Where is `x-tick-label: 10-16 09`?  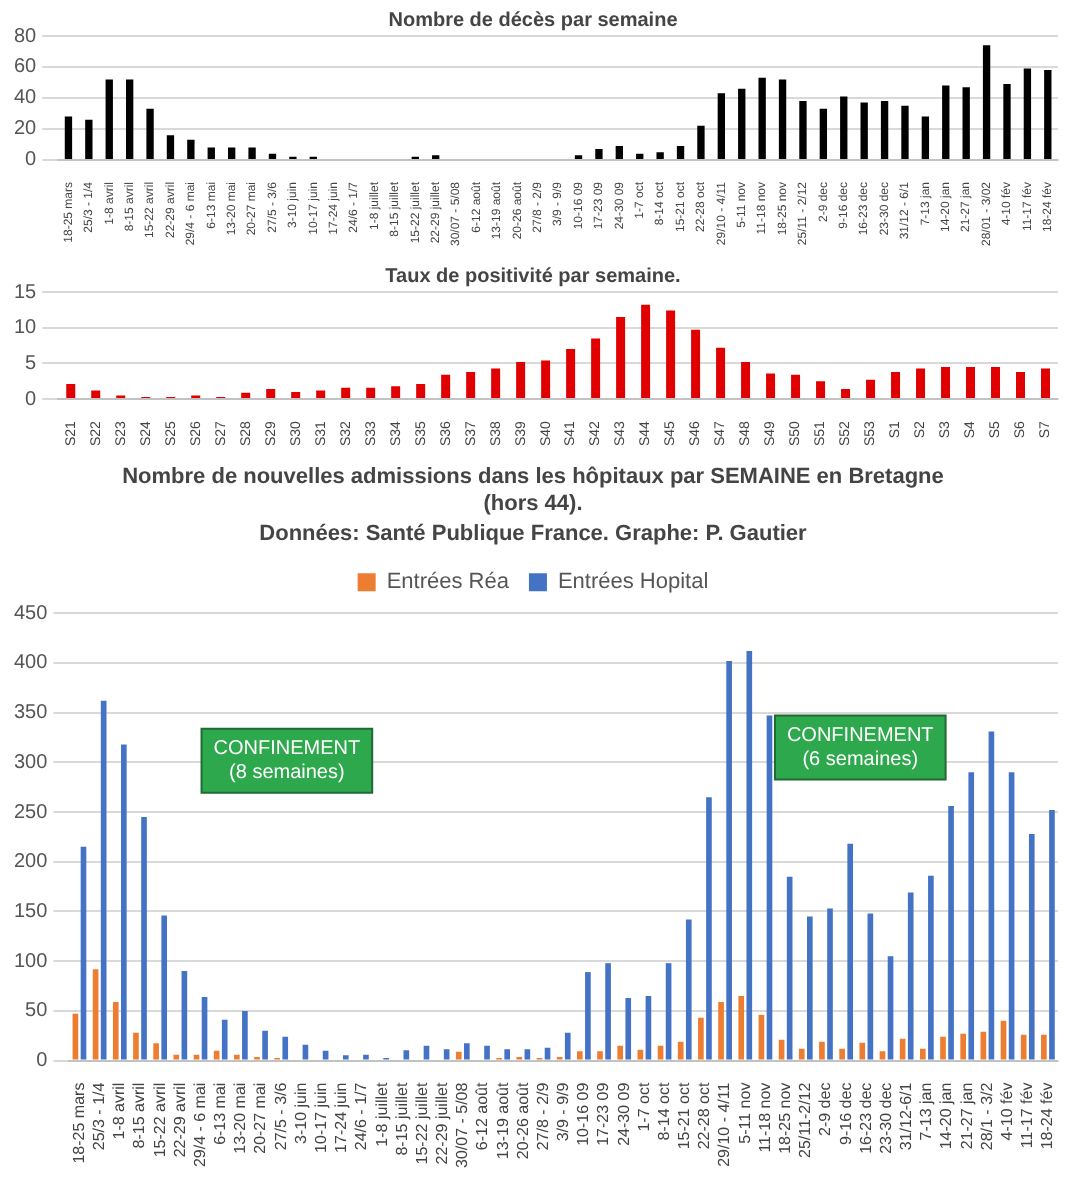
x-tick-label: 10-16 09 is located at coordinates (583, 1113).